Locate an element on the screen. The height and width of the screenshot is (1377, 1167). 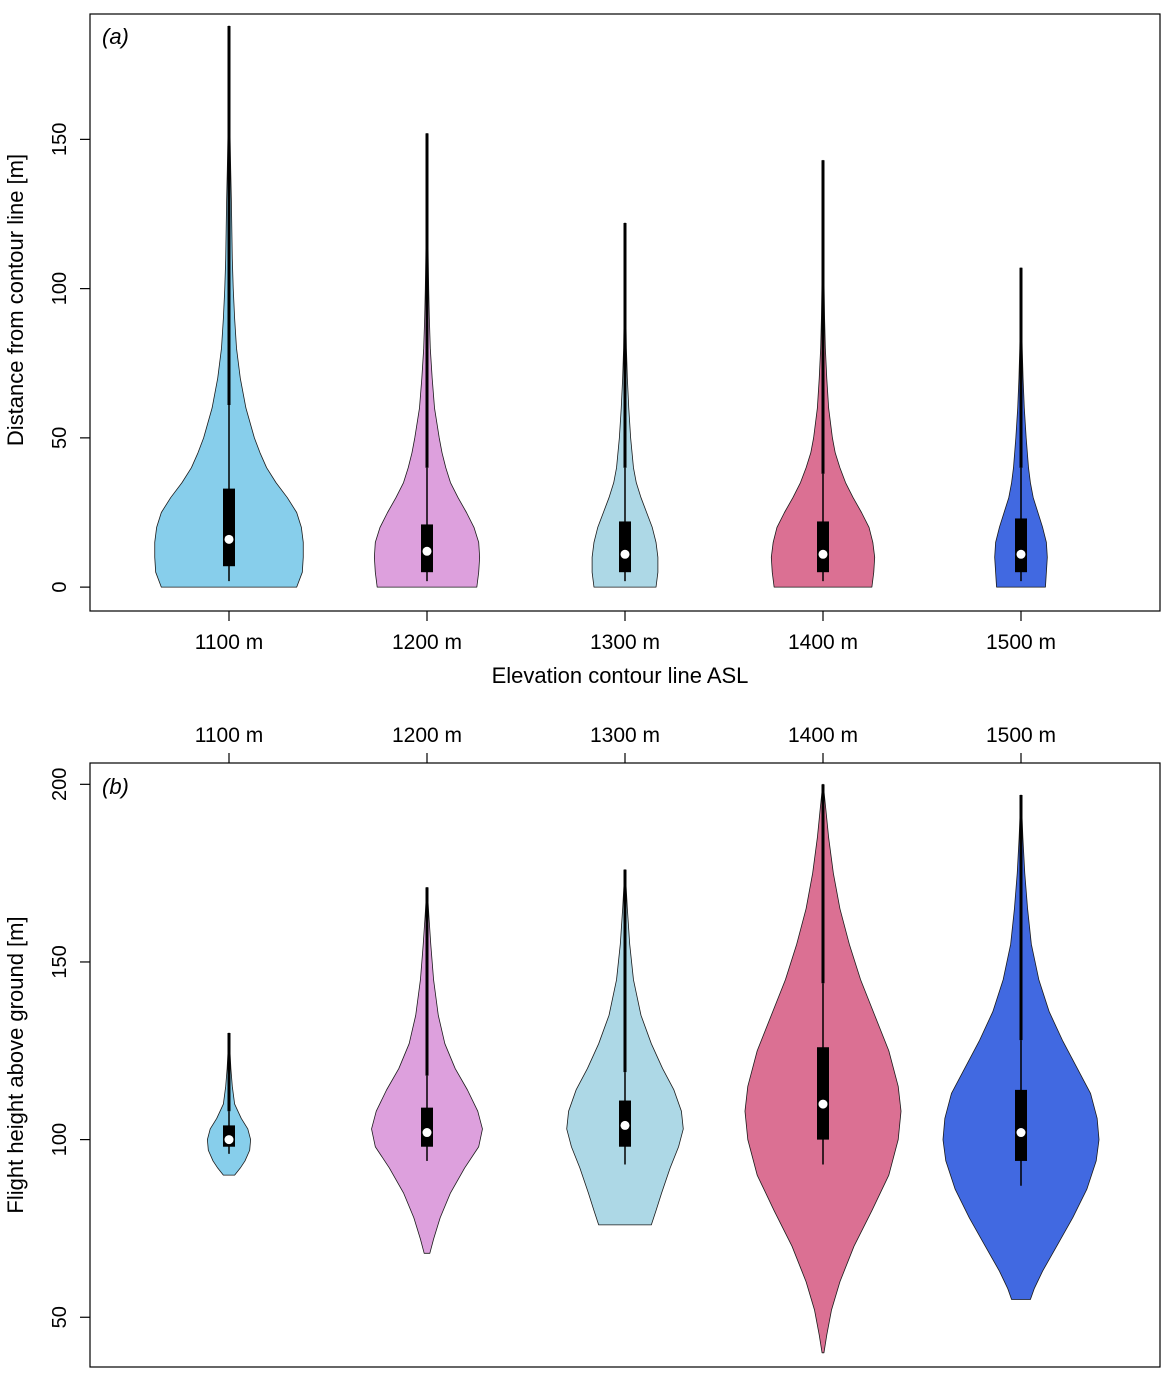
panel-b-y-axis: 50 100 150 200 is located at coordinates (69, 1048).